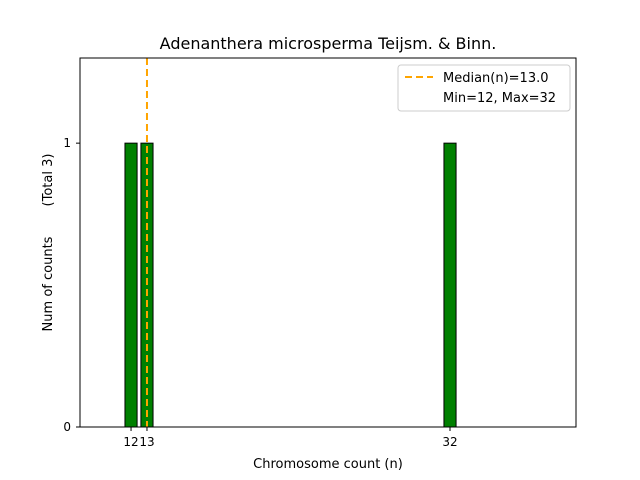 This screenshot has width=640, height=480. Describe the element at coordinates (67, 143) in the screenshot. I see `y-tick-label-1: 1` at that location.